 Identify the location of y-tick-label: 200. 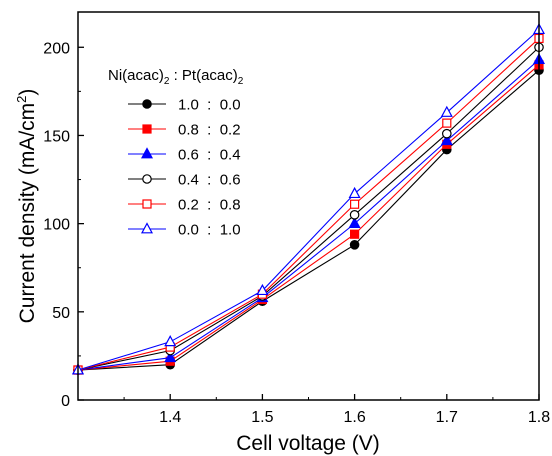
(56, 48).